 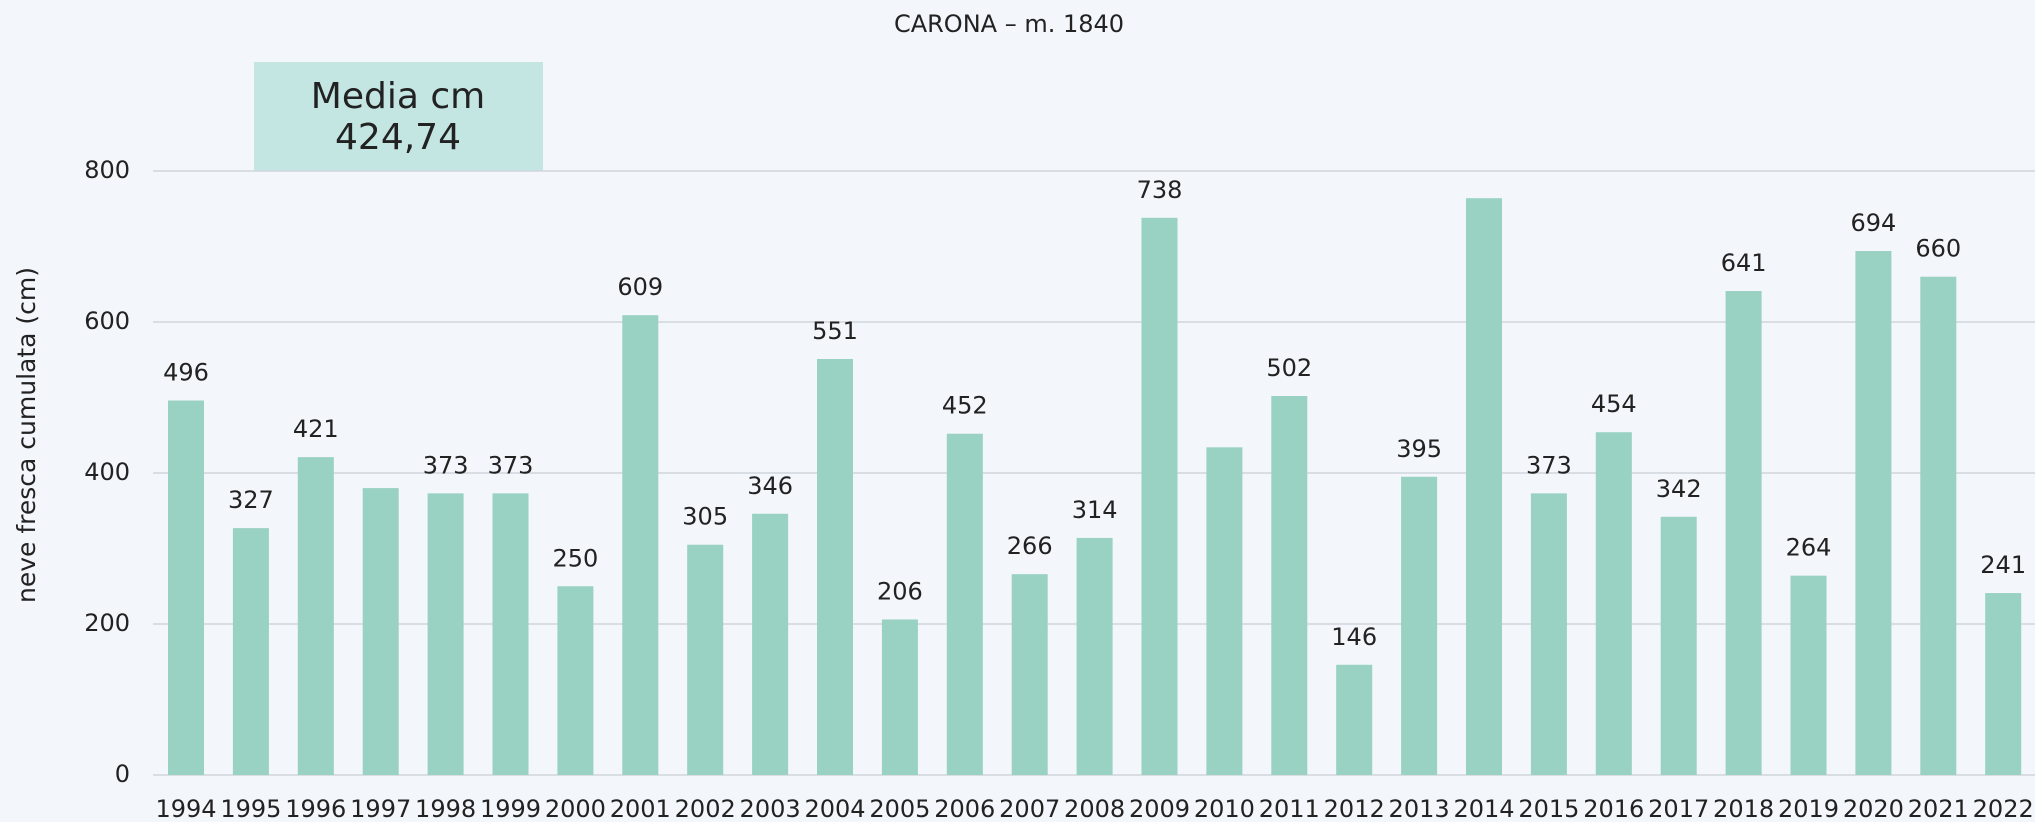 What do you see at coordinates (1483, 808) in the screenshot?
I see `x-tick-label: 2014` at bounding box center [1483, 808].